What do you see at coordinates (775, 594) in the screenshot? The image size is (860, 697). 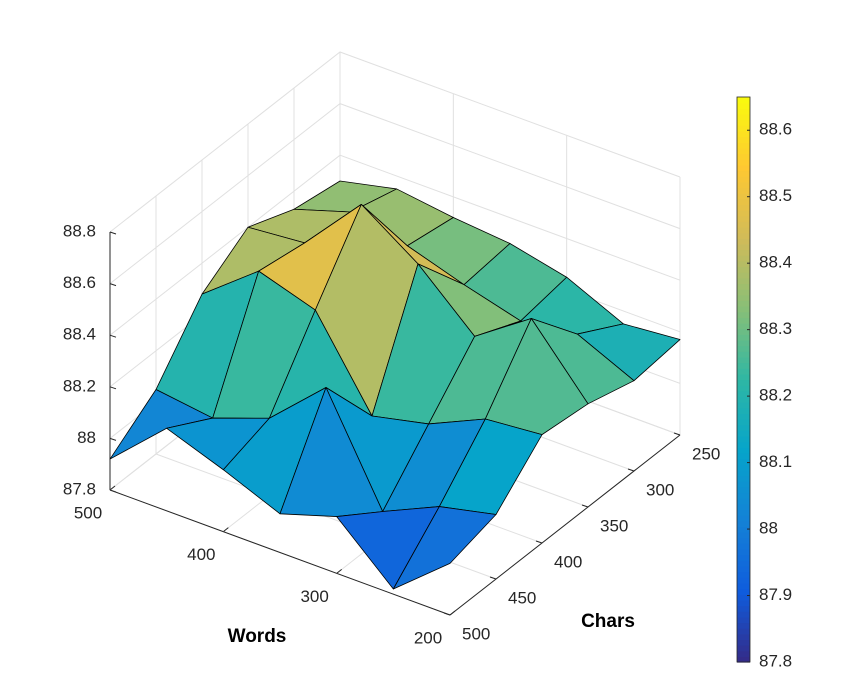 I see `colorbar-tick-label: 87.9` at bounding box center [775, 594].